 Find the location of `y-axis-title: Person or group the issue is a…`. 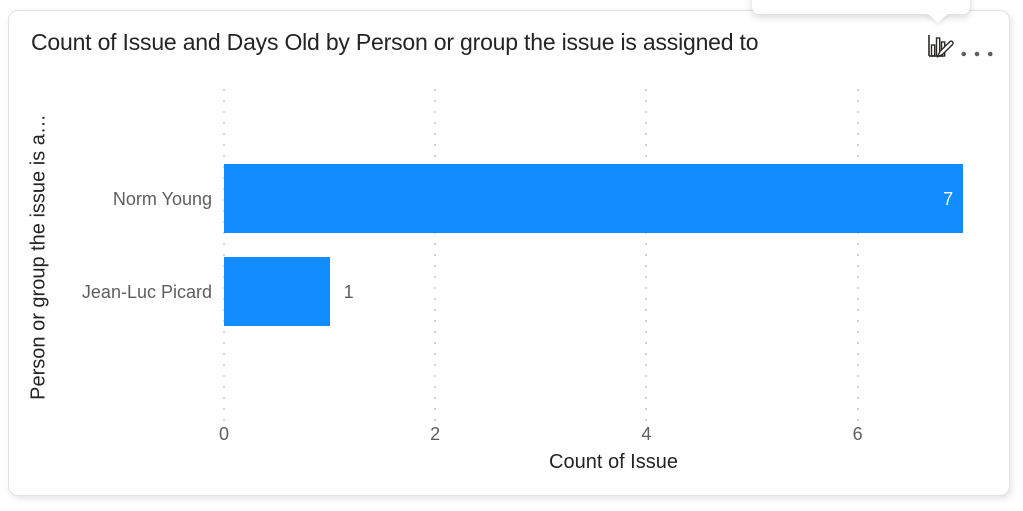

y-axis-title: Person or group the issue is a… is located at coordinates (38, 257).